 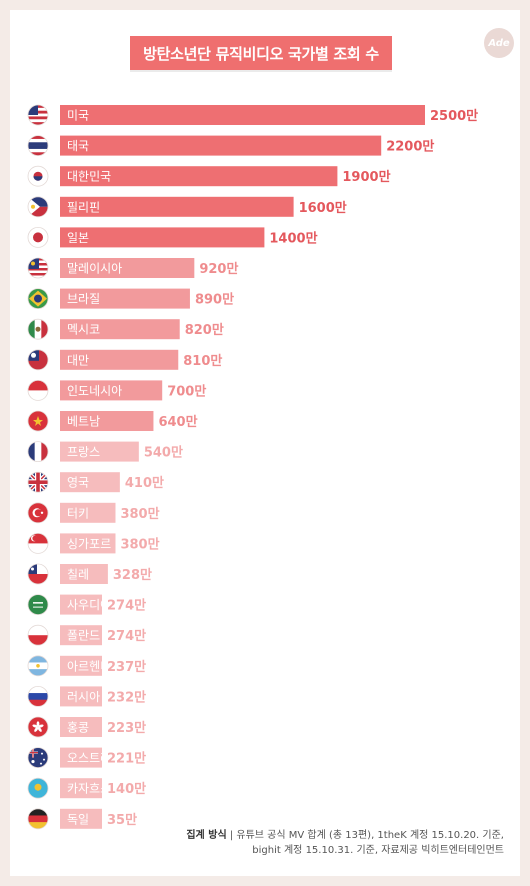 What do you see at coordinates (94, 789) in the screenshot?
I see `bar-category-label: 카자흐스탄` at bounding box center [94, 789].